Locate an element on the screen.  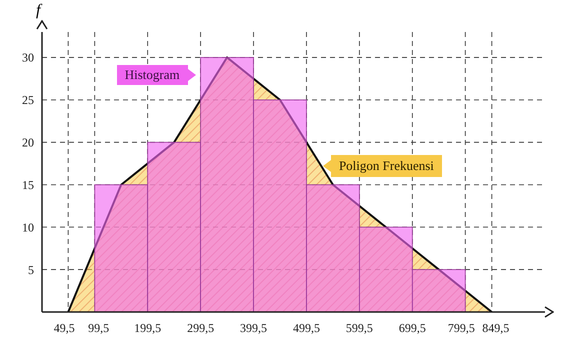
x-tick-label: 299,5 is located at coordinates (200, 328).